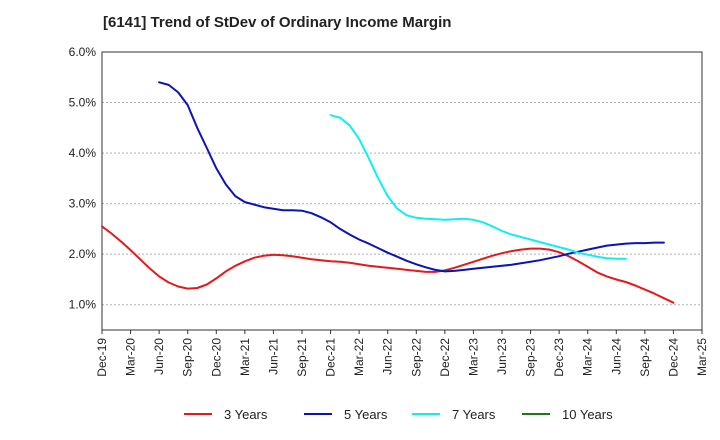 The width and height of the screenshot is (720, 440). What do you see at coordinates (83, 254) in the screenshot?
I see `y-tick-label: 2.0%` at bounding box center [83, 254].